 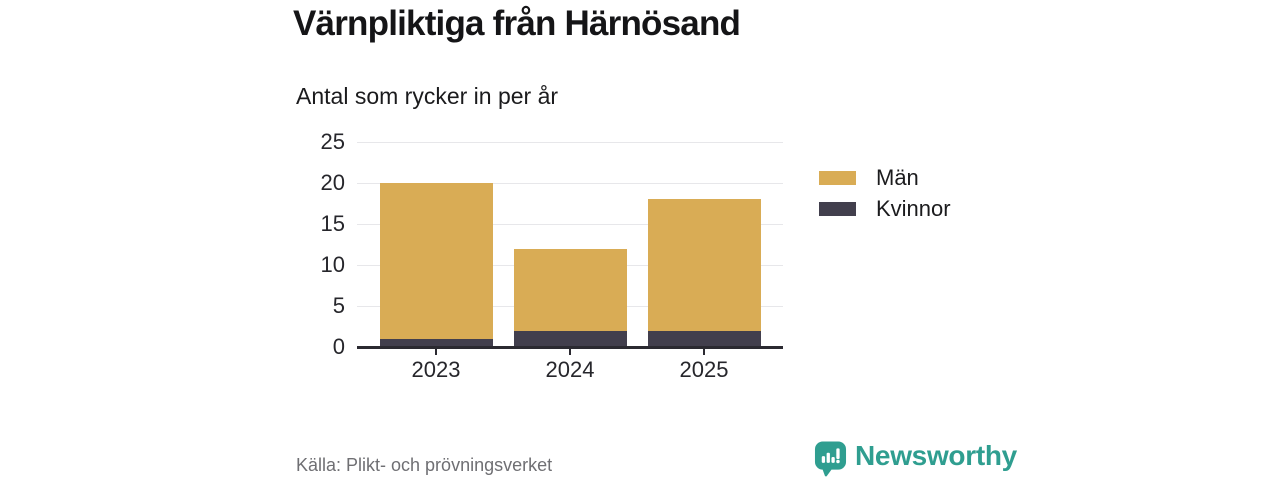 What do you see at coordinates (332, 223) in the screenshot?
I see `y-axis-label-15: 15` at bounding box center [332, 223].